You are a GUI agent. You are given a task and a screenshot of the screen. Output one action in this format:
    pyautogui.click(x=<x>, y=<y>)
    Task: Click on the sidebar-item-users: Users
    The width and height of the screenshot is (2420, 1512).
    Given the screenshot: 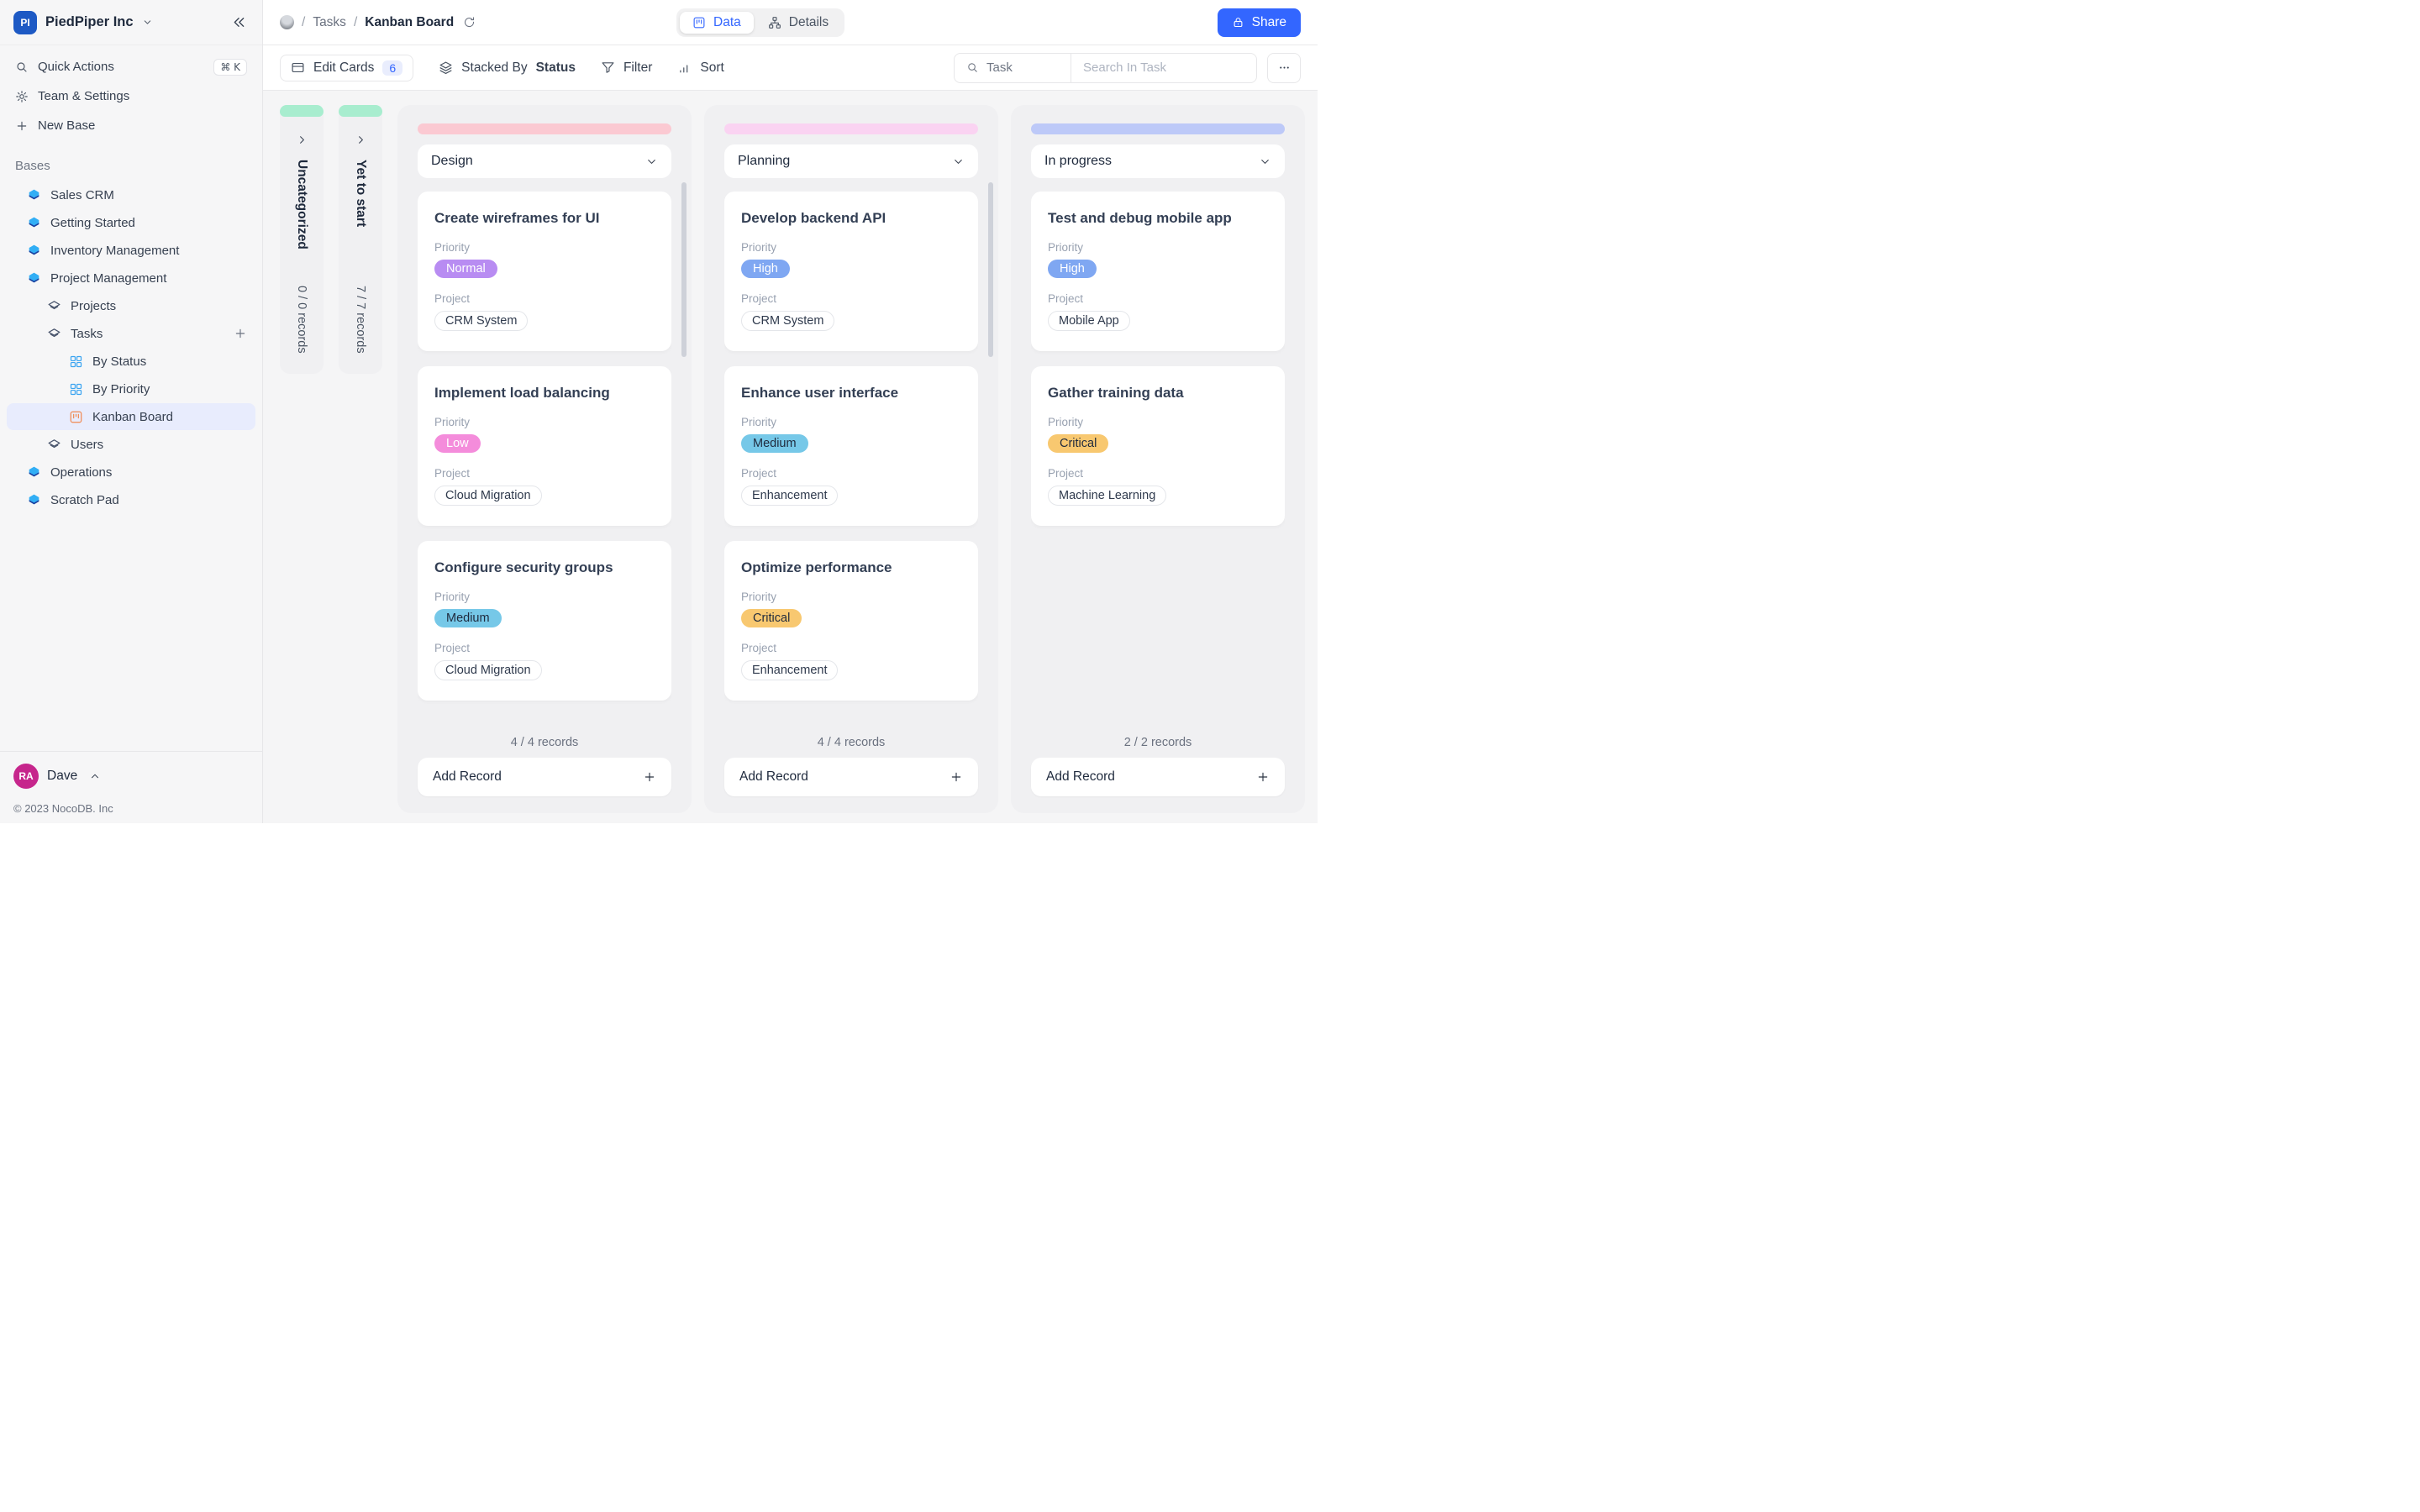 What is the action you would take?
    pyautogui.click(x=131, y=444)
    